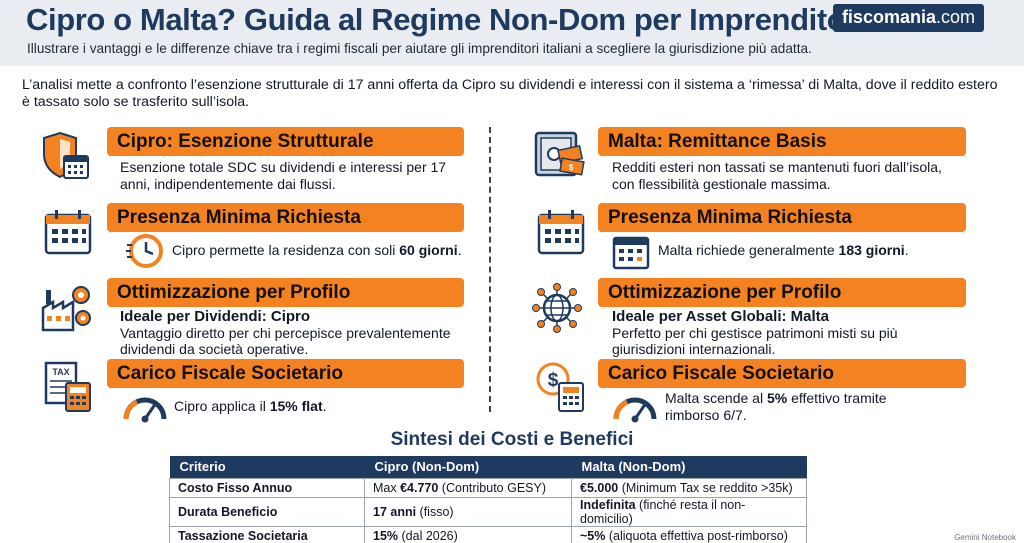 The image size is (1024, 543). What do you see at coordinates (267, 467) in the screenshot?
I see `table-header-criterion: Criterio` at bounding box center [267, 467].